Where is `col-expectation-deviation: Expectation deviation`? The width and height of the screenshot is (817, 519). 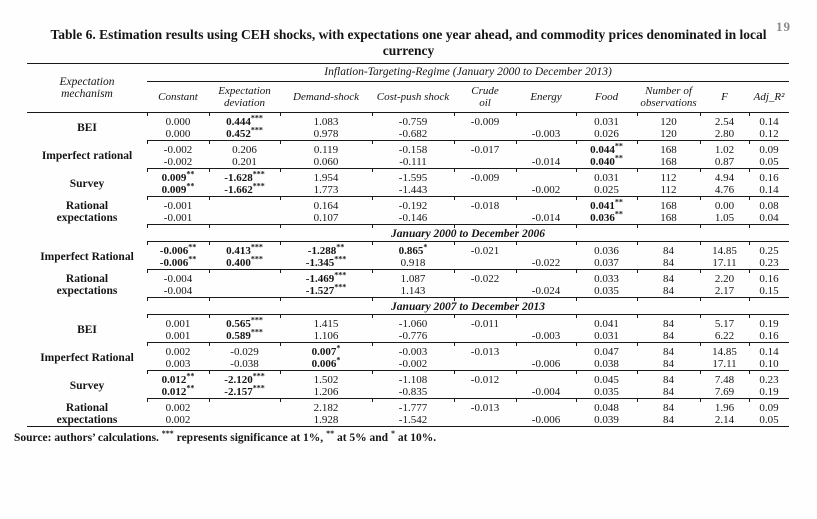 col-expectation-deviation: Expectation deviation is located at coordinates (244, 96).